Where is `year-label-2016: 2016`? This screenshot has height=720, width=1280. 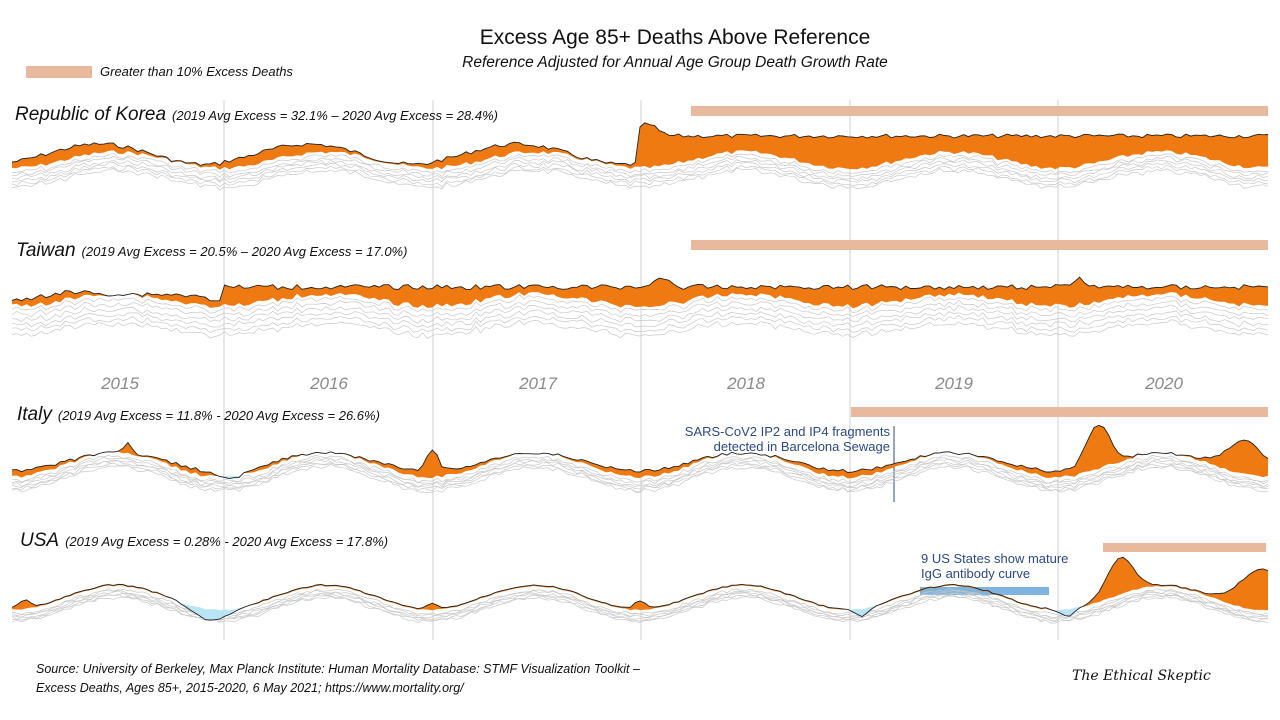
year-label-2016: 2016 is located at coordinates (329, 383).